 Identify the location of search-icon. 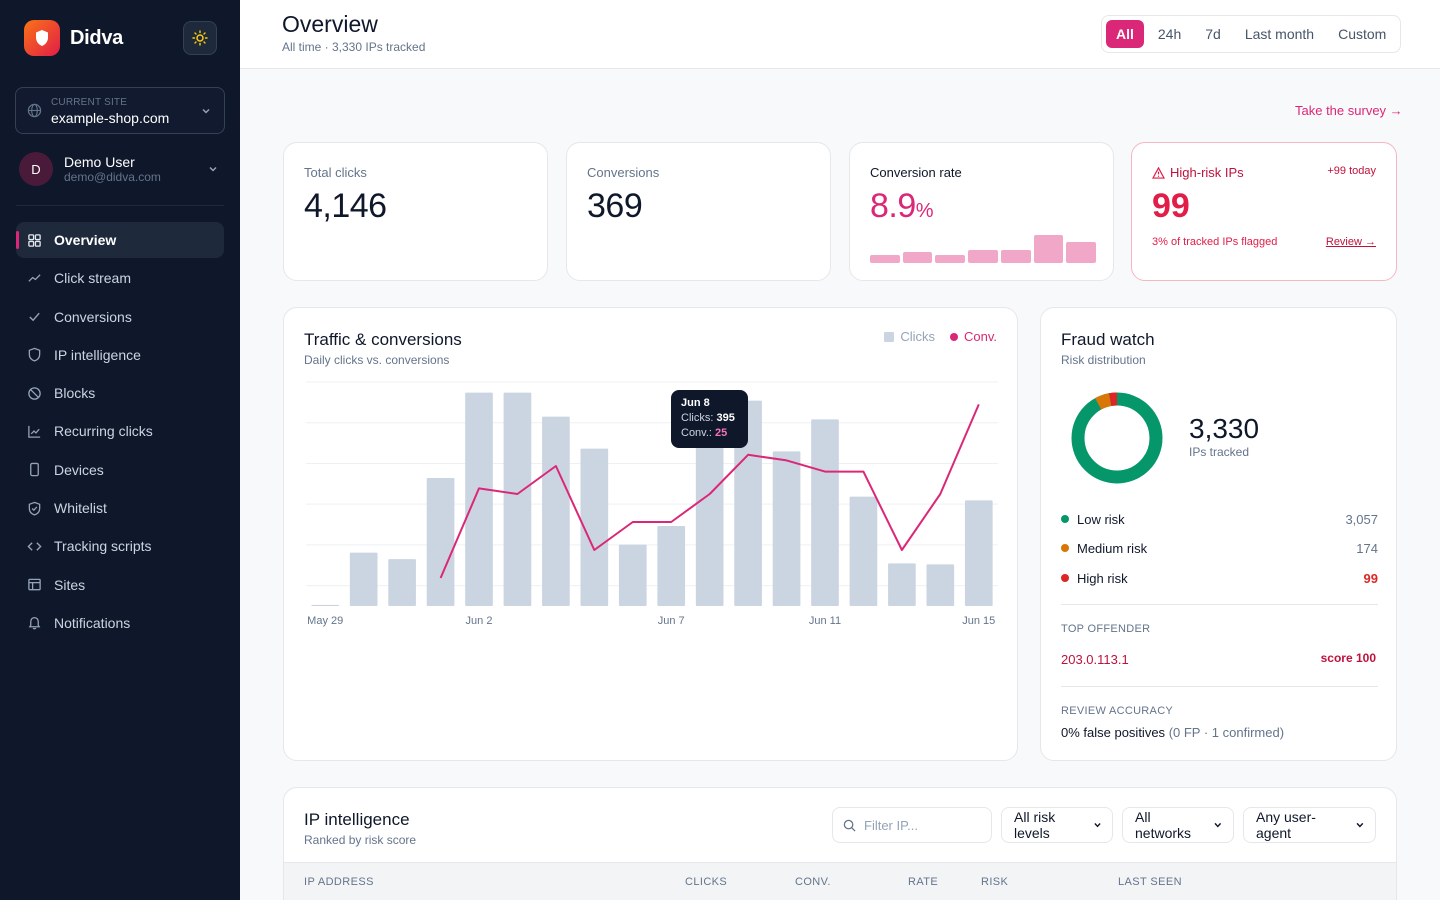
(849, 825).